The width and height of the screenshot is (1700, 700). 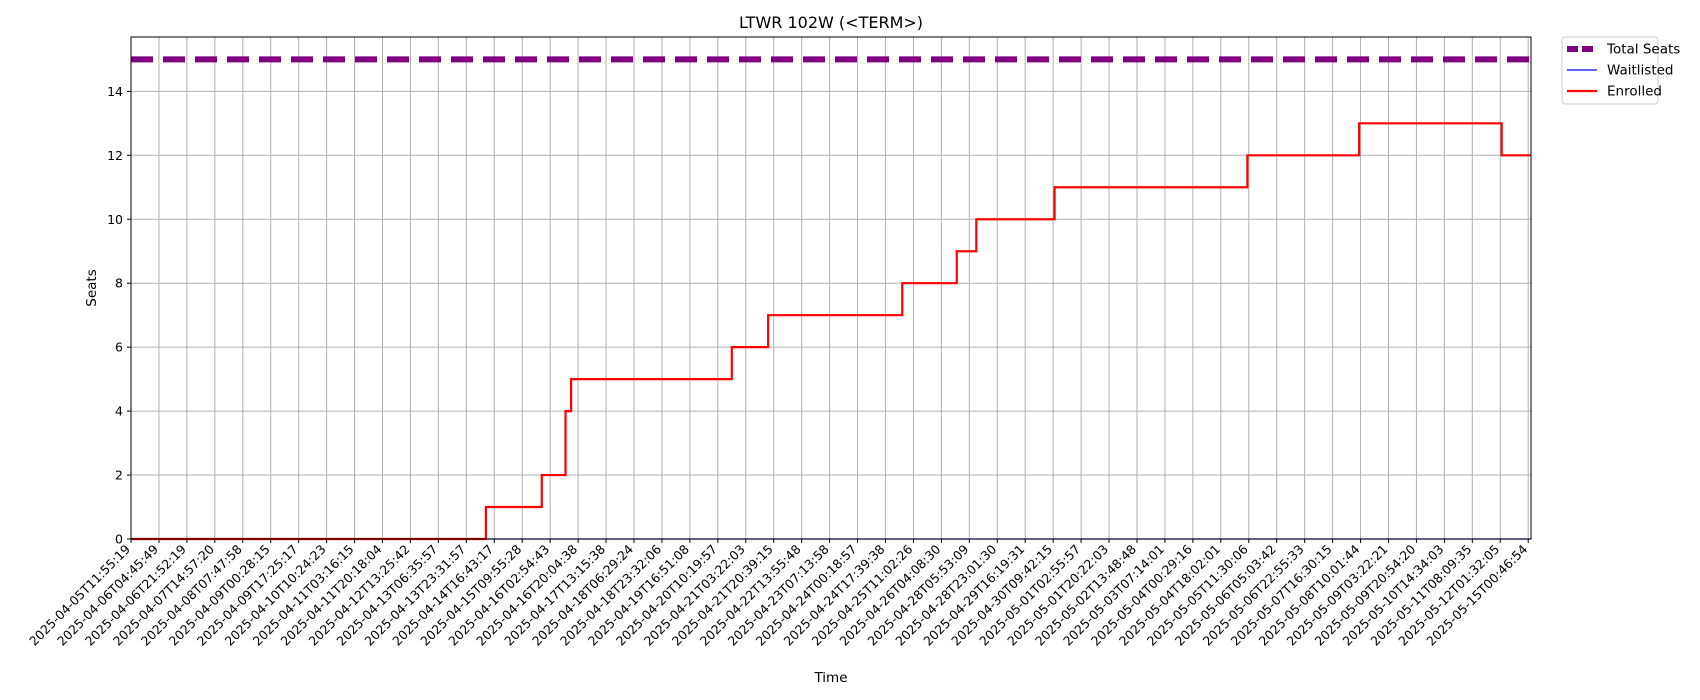 What do you see at coordinates (831, 22) in the screenshot?
I see `chart-title: LTWR 102W (<TERM>)` at bounding box center [831, 22].